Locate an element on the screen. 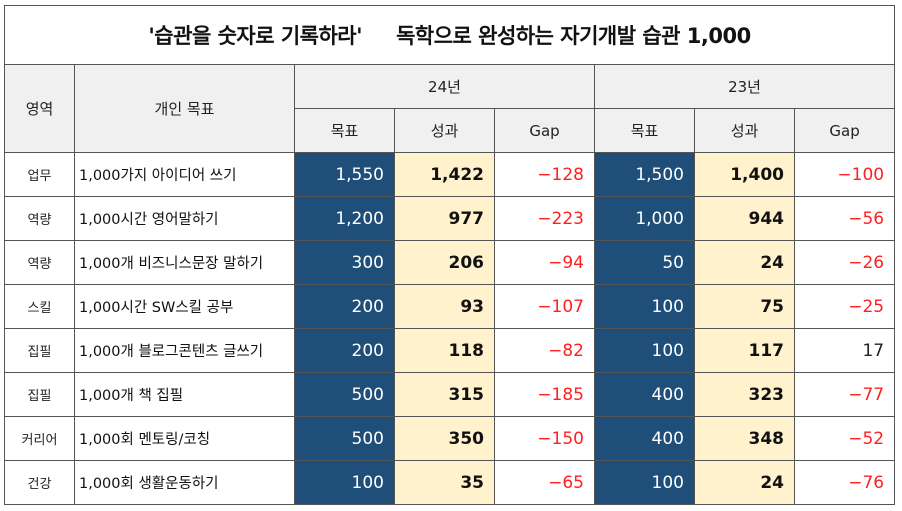 The image size is (902, 511). goal-cell: 1,000개 블로그콘텐츠 글쓰기 is located at coordinates (184, 350).